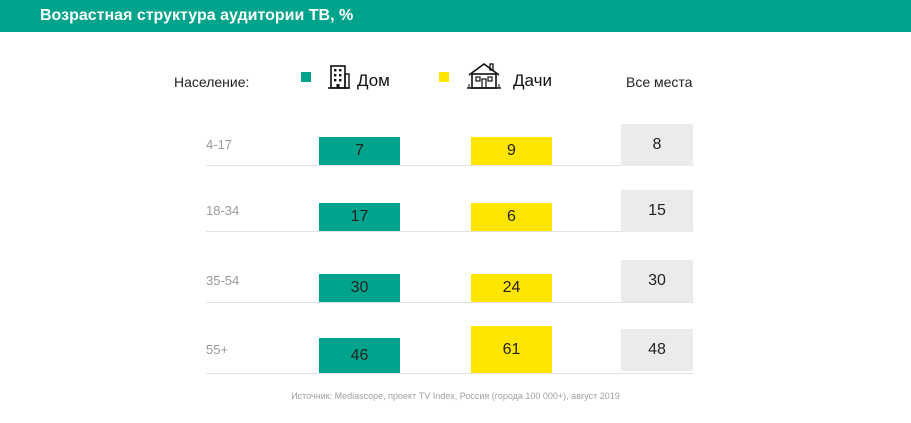  I want to click on home-bar: 7, so click(359, 151).